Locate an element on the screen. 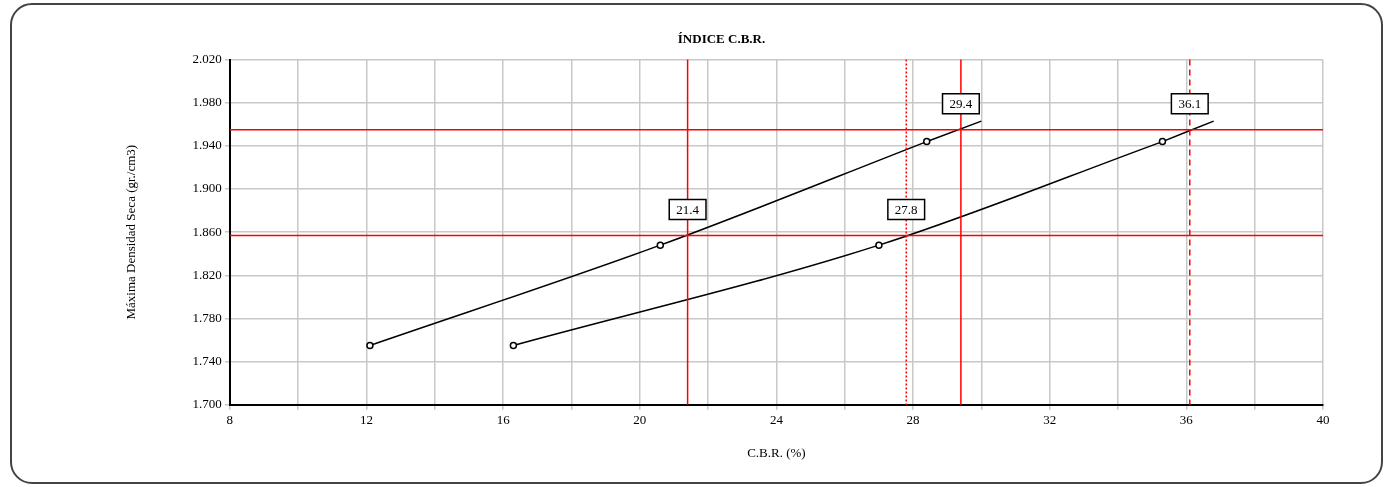 Image resolution: width=1393 pixels, height=487 pixels. annotation: 29.4 is located at coordinates (961, 104).